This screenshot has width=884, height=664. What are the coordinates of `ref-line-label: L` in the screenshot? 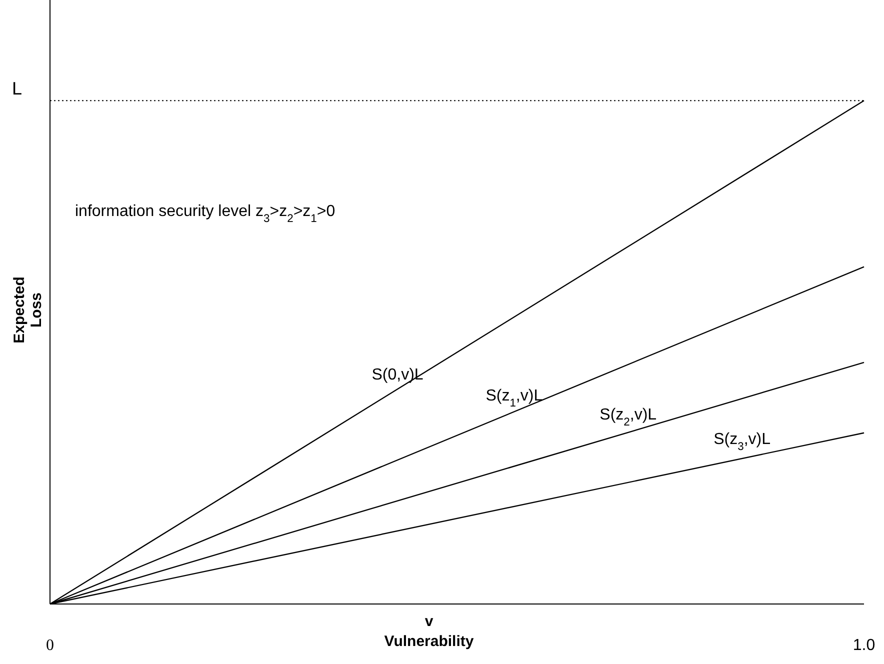 It's located at (17, 88).